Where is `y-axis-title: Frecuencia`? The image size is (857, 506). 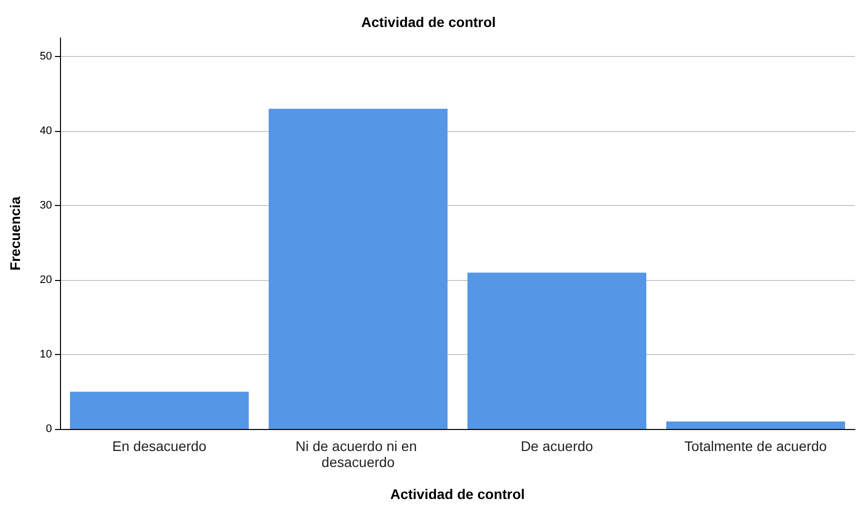 y-axis-title: Frecuencia is located at coordinates (15, 233).